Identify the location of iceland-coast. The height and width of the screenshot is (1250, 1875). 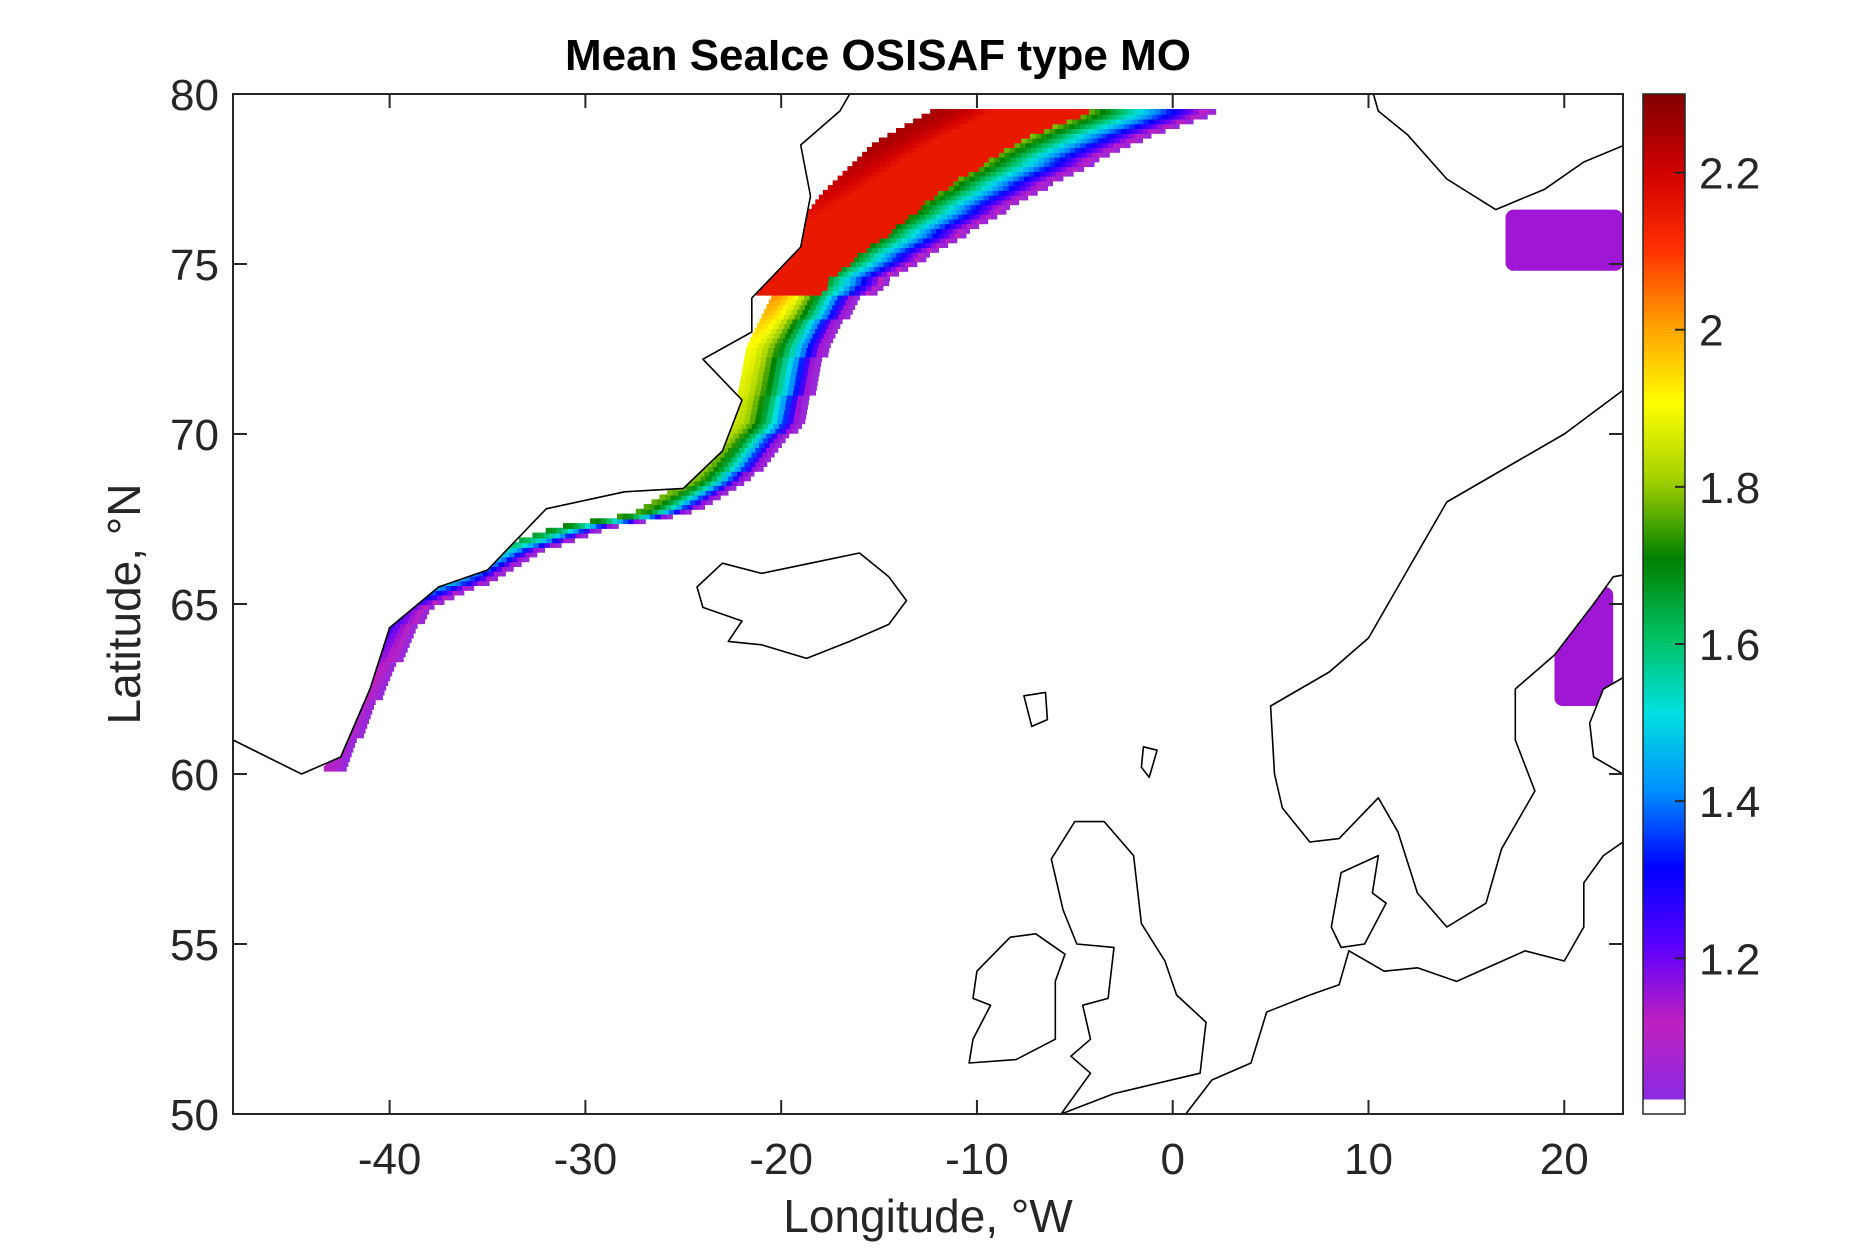
(802, 606).